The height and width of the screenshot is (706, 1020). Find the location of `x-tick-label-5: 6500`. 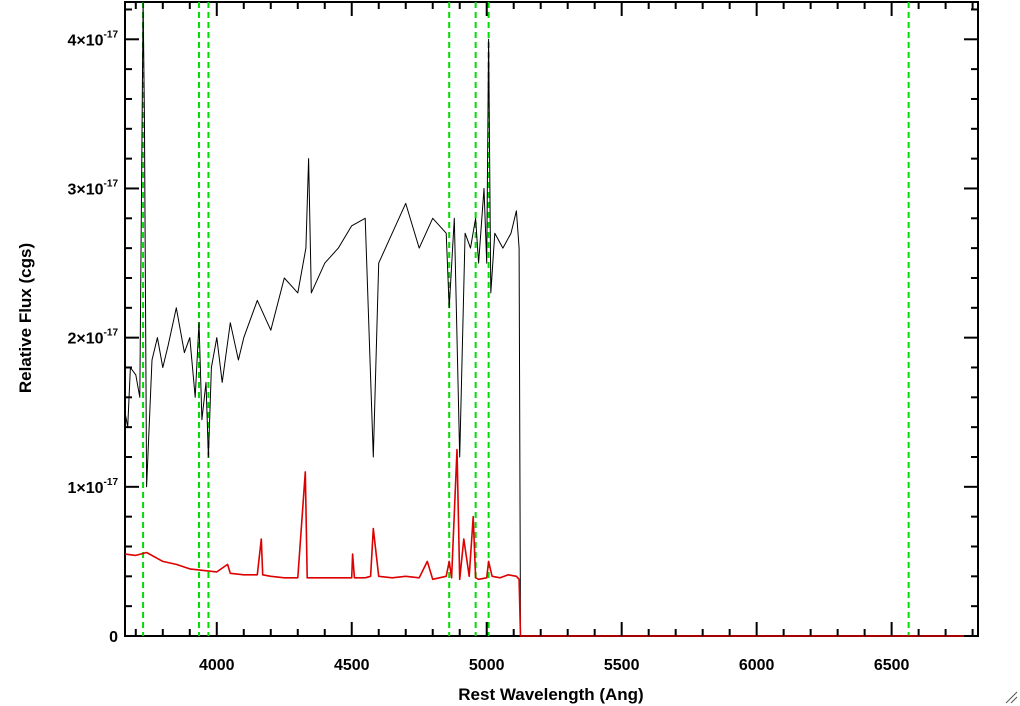

x-tick-label-5: 6500 is located at coordinates (892, 665).